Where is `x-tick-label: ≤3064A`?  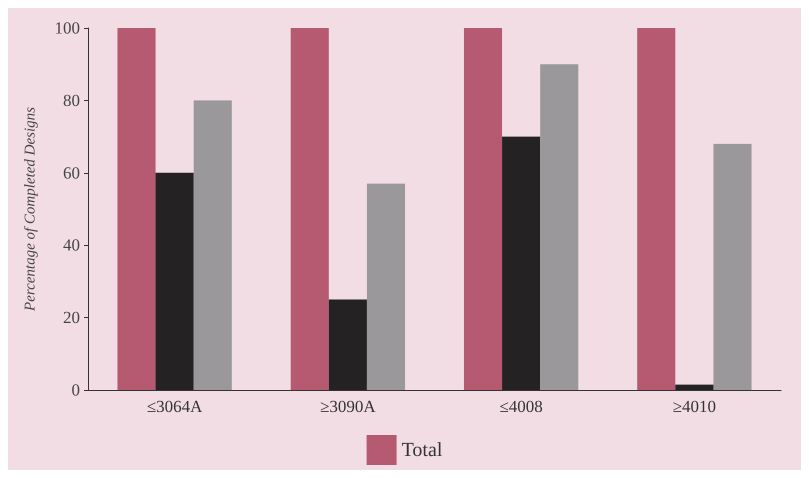 x-tick-label: ≤3064A is located at coordinates (175, 406).